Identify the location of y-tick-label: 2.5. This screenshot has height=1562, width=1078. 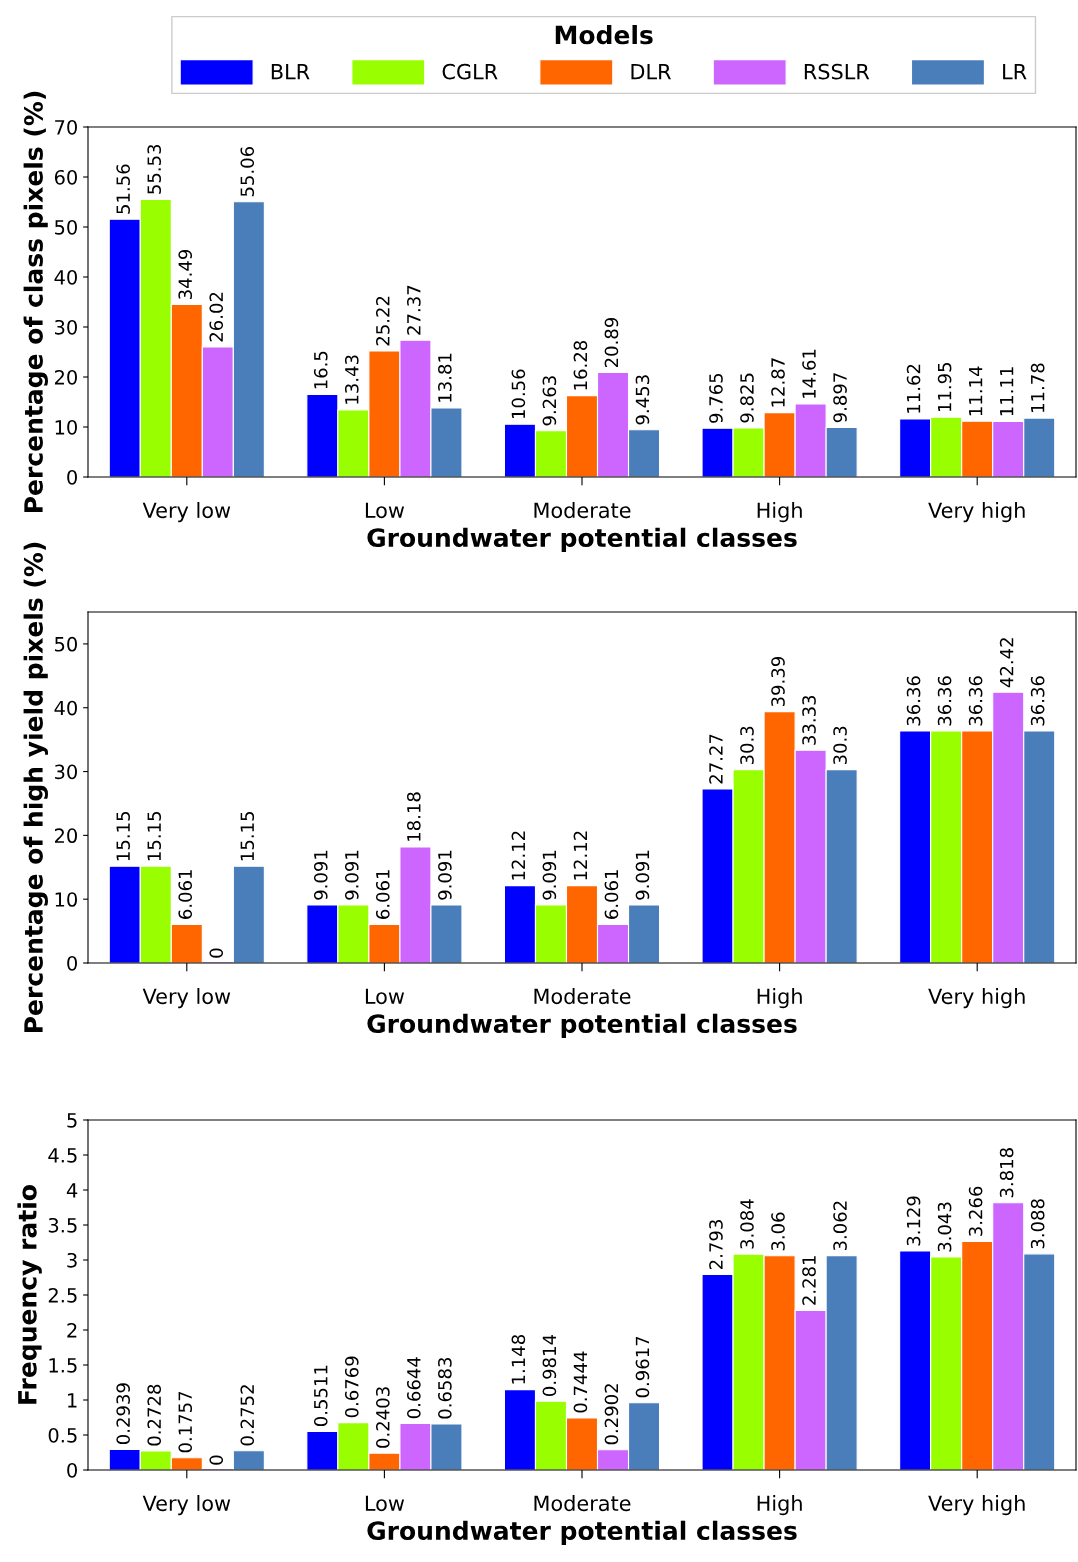
(62, 1295).